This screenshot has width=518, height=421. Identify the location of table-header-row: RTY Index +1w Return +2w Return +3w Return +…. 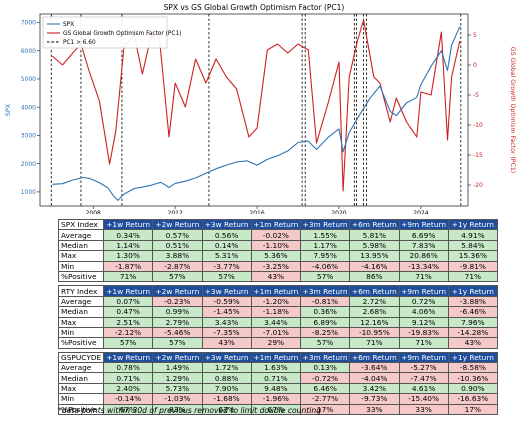
(278, 291).